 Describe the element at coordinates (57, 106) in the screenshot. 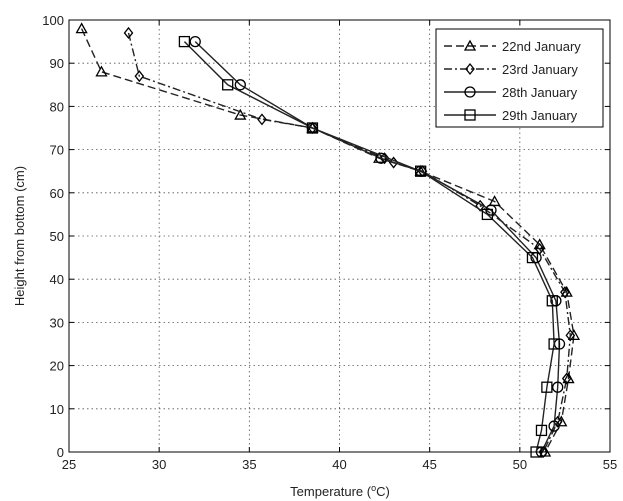

I see `y-tick-label: 80` at that location.